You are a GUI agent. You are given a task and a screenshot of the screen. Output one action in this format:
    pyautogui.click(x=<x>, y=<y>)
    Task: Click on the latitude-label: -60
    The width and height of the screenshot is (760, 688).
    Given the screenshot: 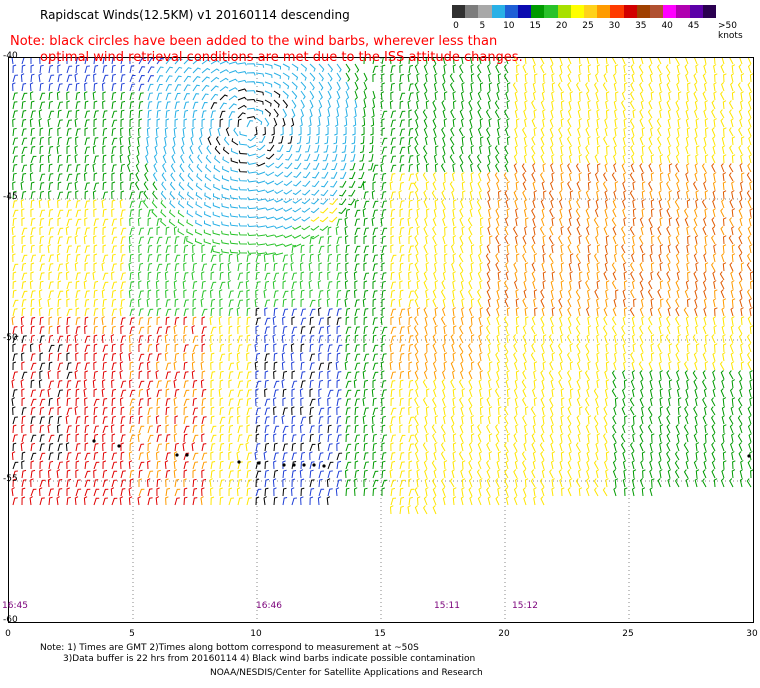 What is the action you would take?
    pyautogui.click(x=10, y=620)
    